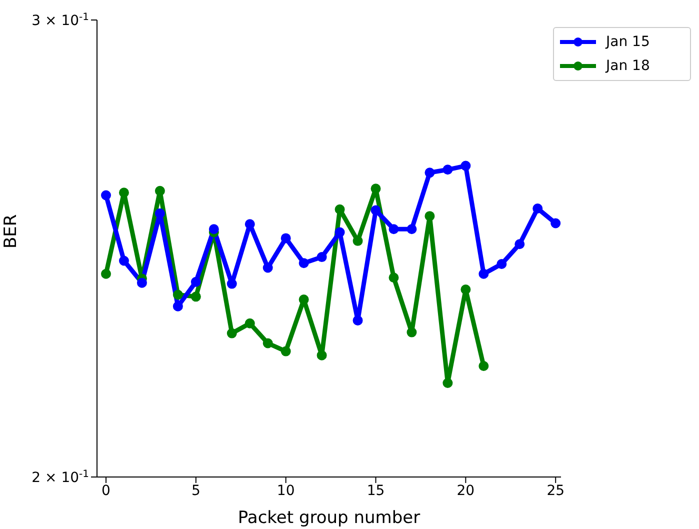 The width and height of the screenshot is (699, 529). What do you see at coordinates (60, 477) in the screenshot?
I see `y-tick-label: 2 × 10$^{-1}$` at bounding box center [60, 477].